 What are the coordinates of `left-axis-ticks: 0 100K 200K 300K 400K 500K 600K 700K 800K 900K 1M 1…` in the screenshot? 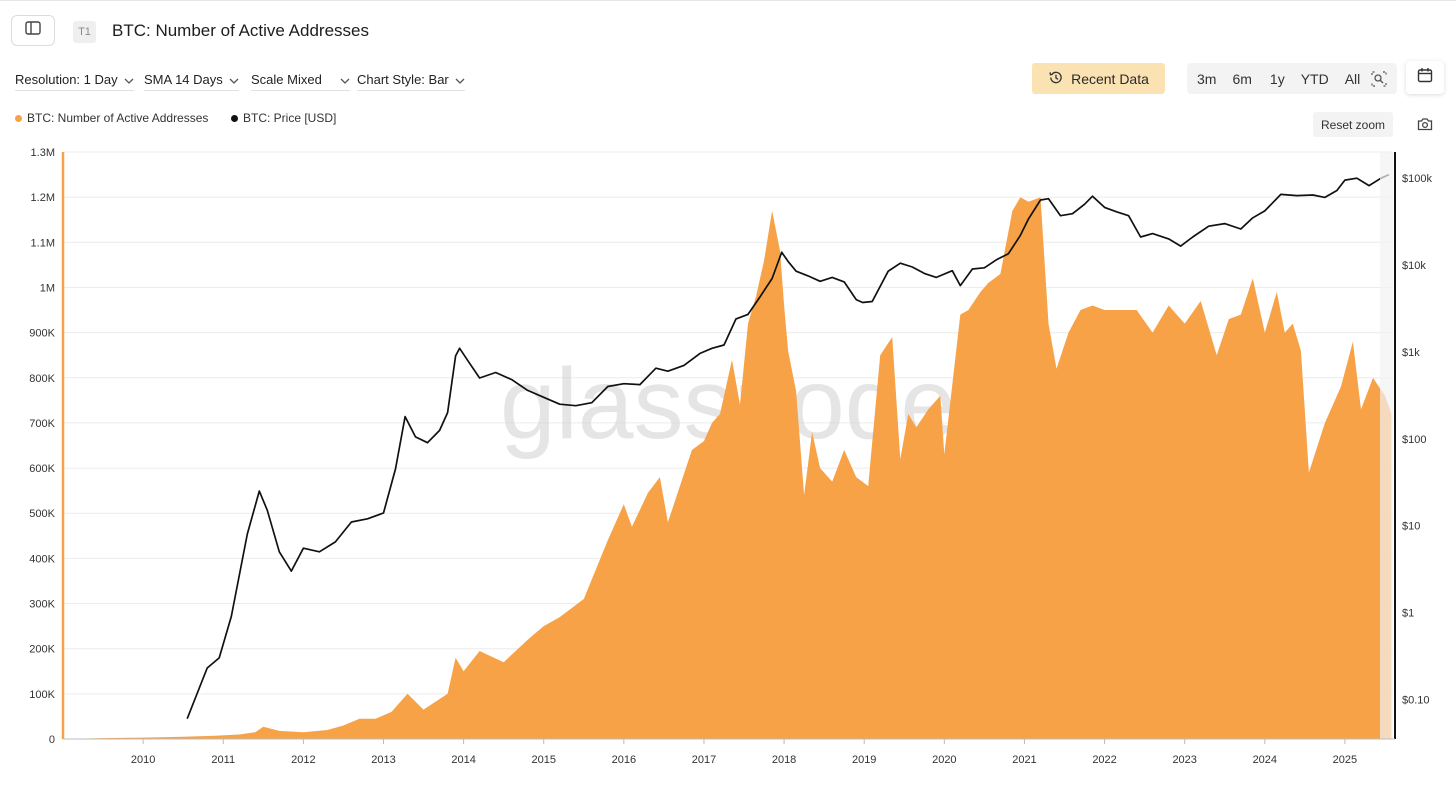 It's located at (42, 446).